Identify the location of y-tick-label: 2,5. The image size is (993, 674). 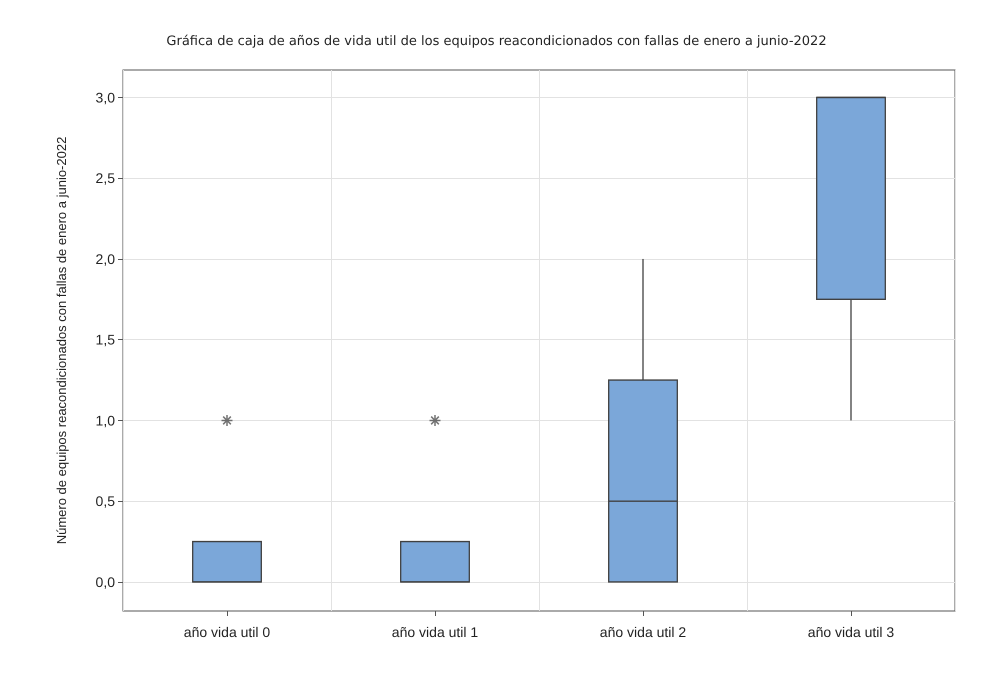
(106, 178).